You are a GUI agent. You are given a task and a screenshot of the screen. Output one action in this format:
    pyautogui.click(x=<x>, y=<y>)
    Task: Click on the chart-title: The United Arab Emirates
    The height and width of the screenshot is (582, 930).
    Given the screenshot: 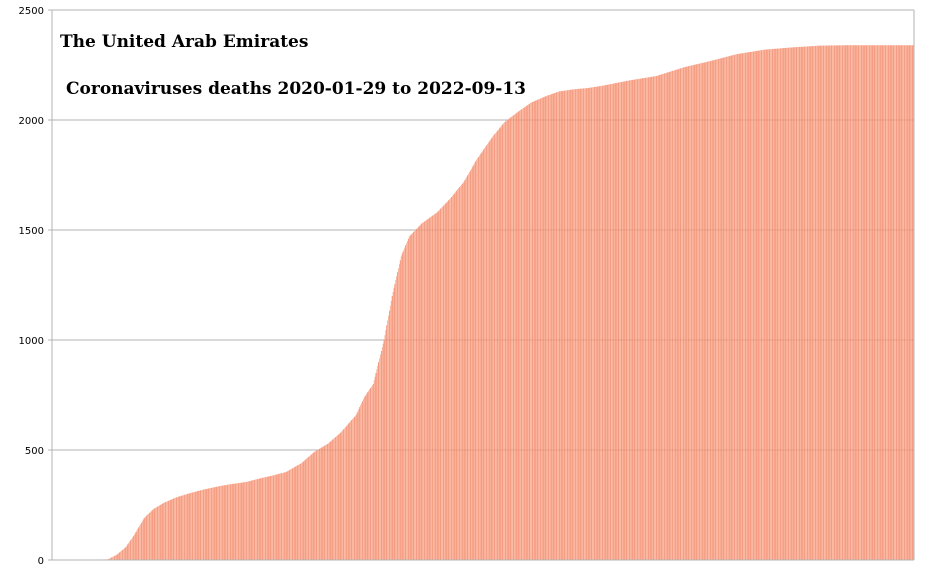 What is the action you would take?
    pyautogui.click(x=184, y=42)
    